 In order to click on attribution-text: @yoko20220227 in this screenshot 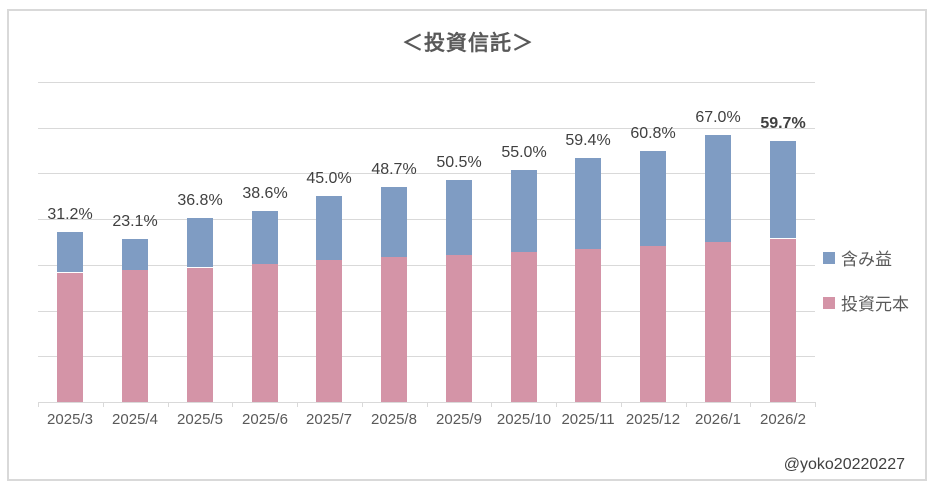, I will do `click(844, 464)`.